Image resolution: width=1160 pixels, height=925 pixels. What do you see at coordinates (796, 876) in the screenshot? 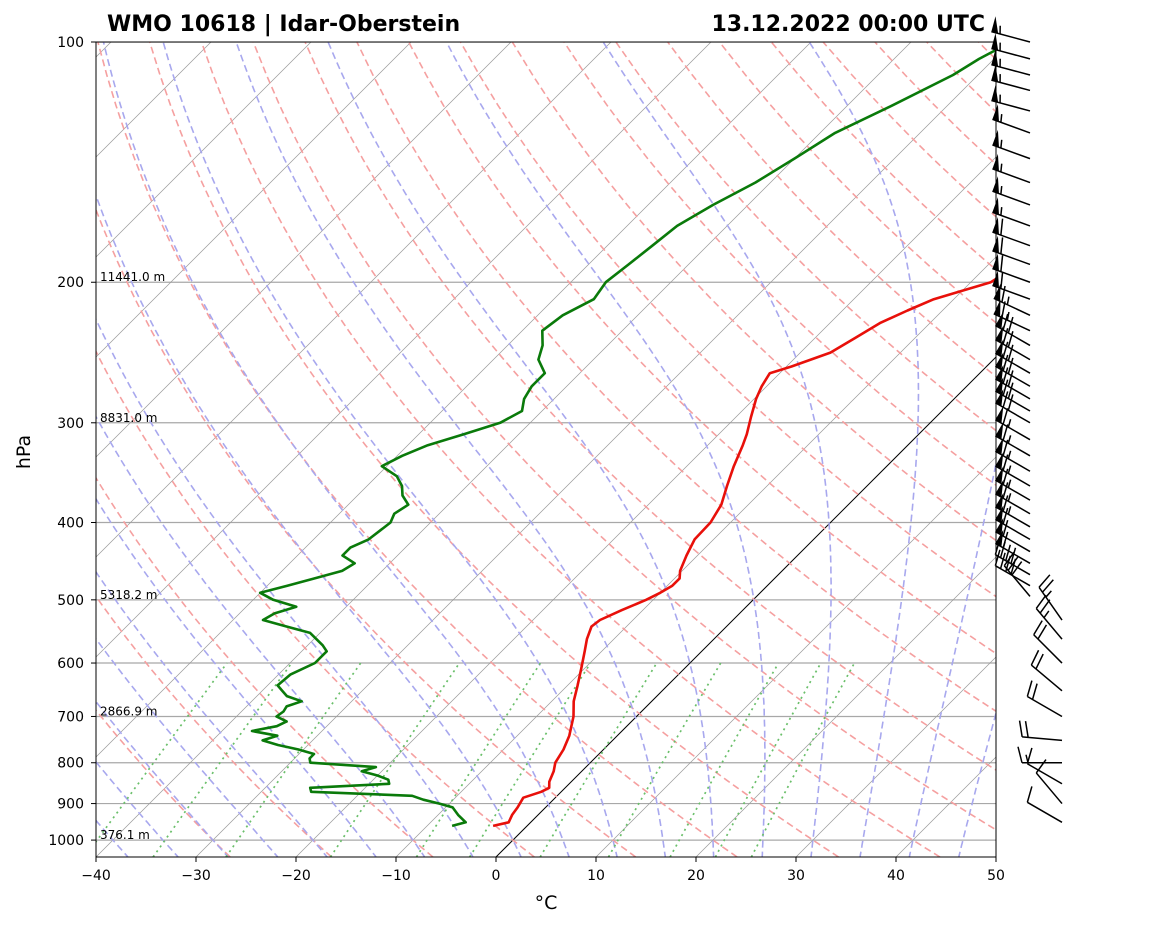
I see `x-tick-label: 30` at bounding box center [796, 876].